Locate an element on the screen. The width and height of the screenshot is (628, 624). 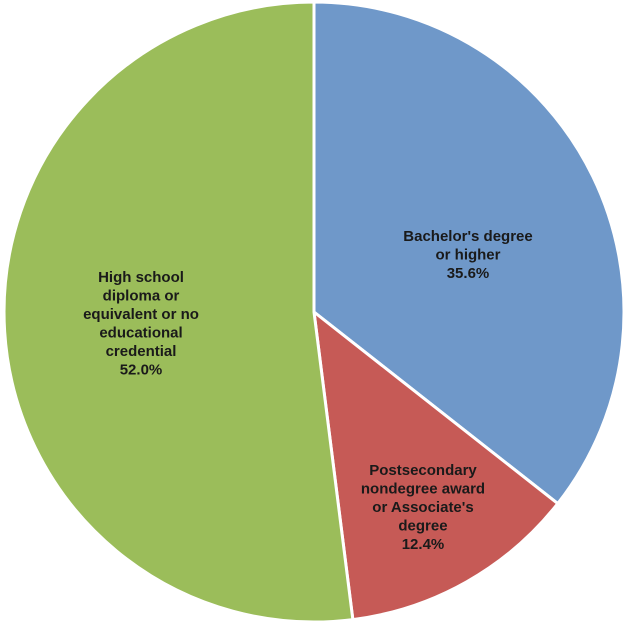
slice-label-line: or Associate's is located at coordinates (422, 507).